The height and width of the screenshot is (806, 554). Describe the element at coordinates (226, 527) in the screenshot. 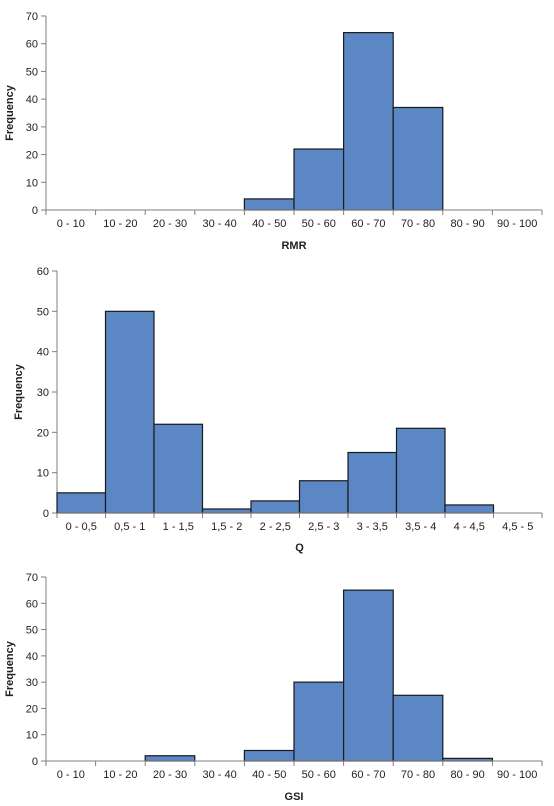

I see `x-tick-label: 1,5 - 2` at that location.